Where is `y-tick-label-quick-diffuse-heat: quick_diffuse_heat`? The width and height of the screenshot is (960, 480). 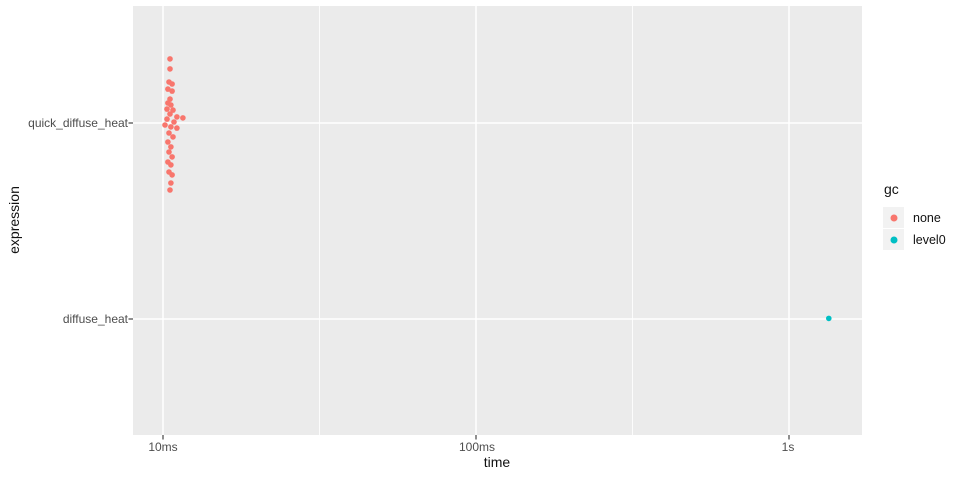 y-tick-label-quick-diffuse-heat: quick_diffuse_heat is located at coordinates (78, 123).